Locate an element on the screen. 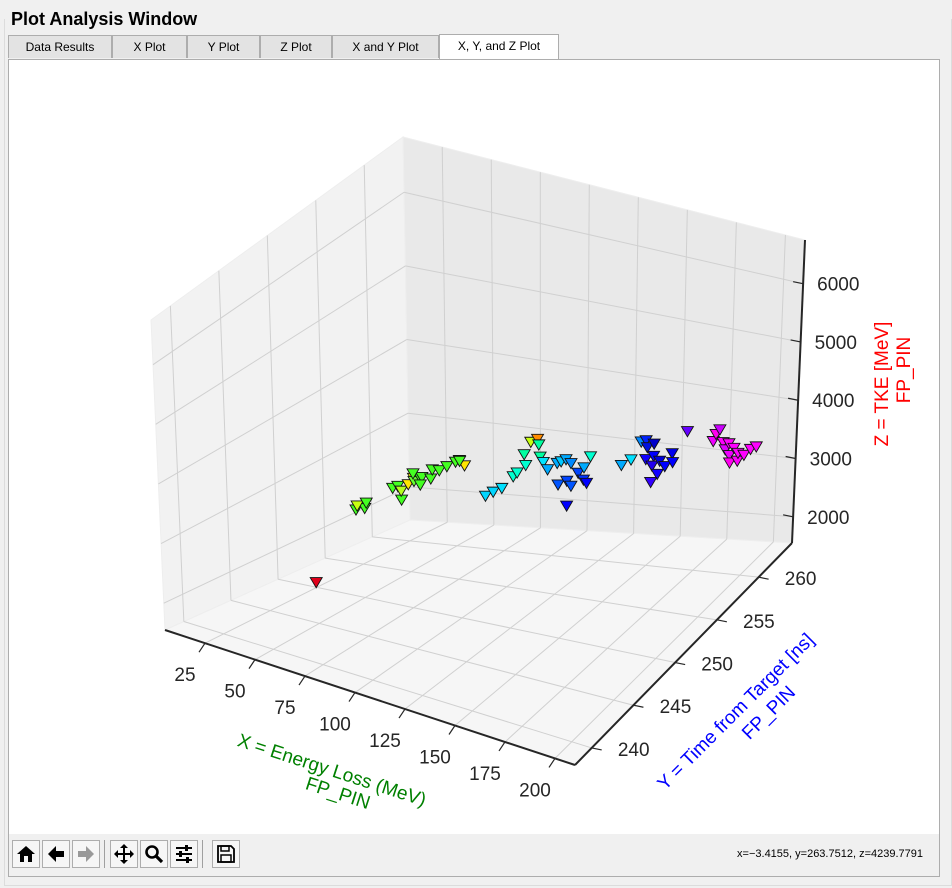  configure-subplots-button is located at coordinates (184, 854).